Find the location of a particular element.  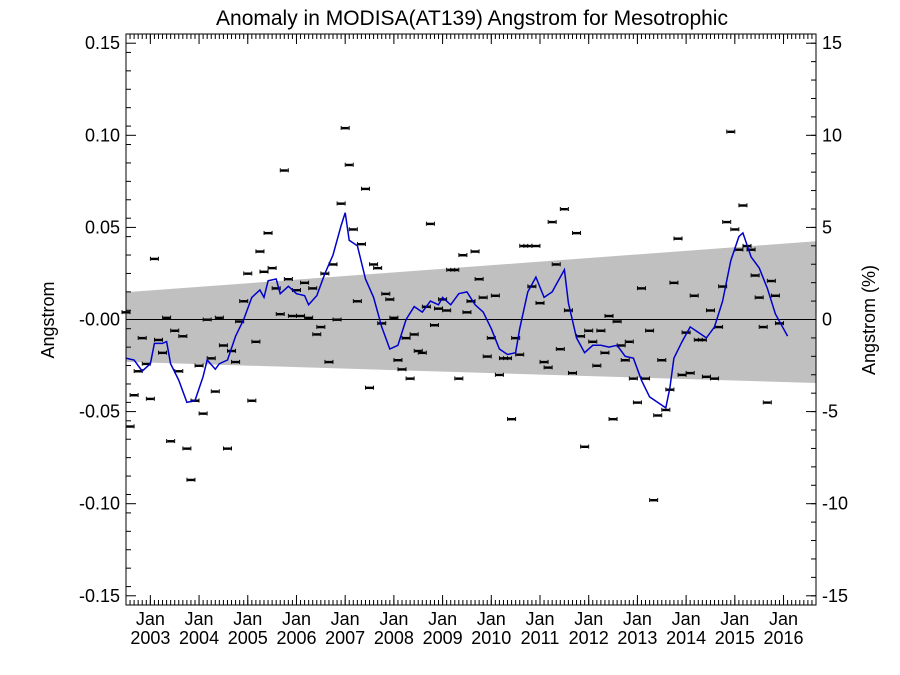

x-tick-label-year: 2012 is located at coordinates (589, 638).